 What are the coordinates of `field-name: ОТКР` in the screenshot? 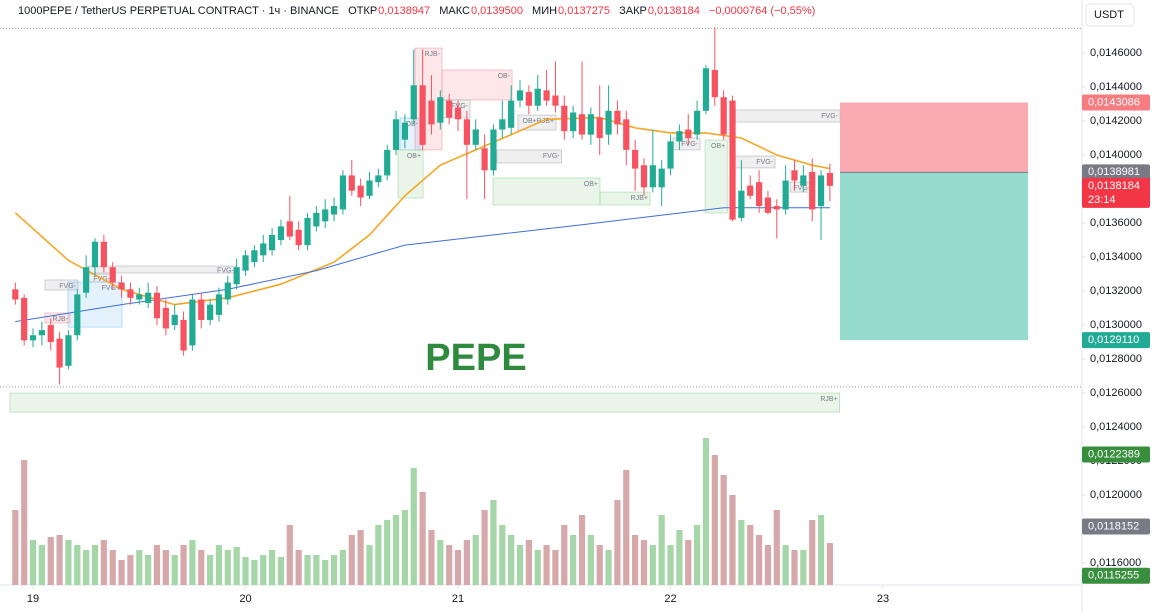 It's located at (363, 11).